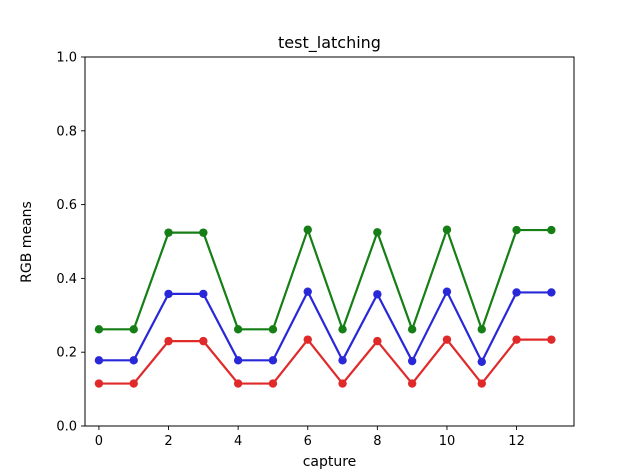  What do you see at coordinates (329, 42) in the screenshot?
I see `chart-title: test_latching` at bounding box center [329, 42].